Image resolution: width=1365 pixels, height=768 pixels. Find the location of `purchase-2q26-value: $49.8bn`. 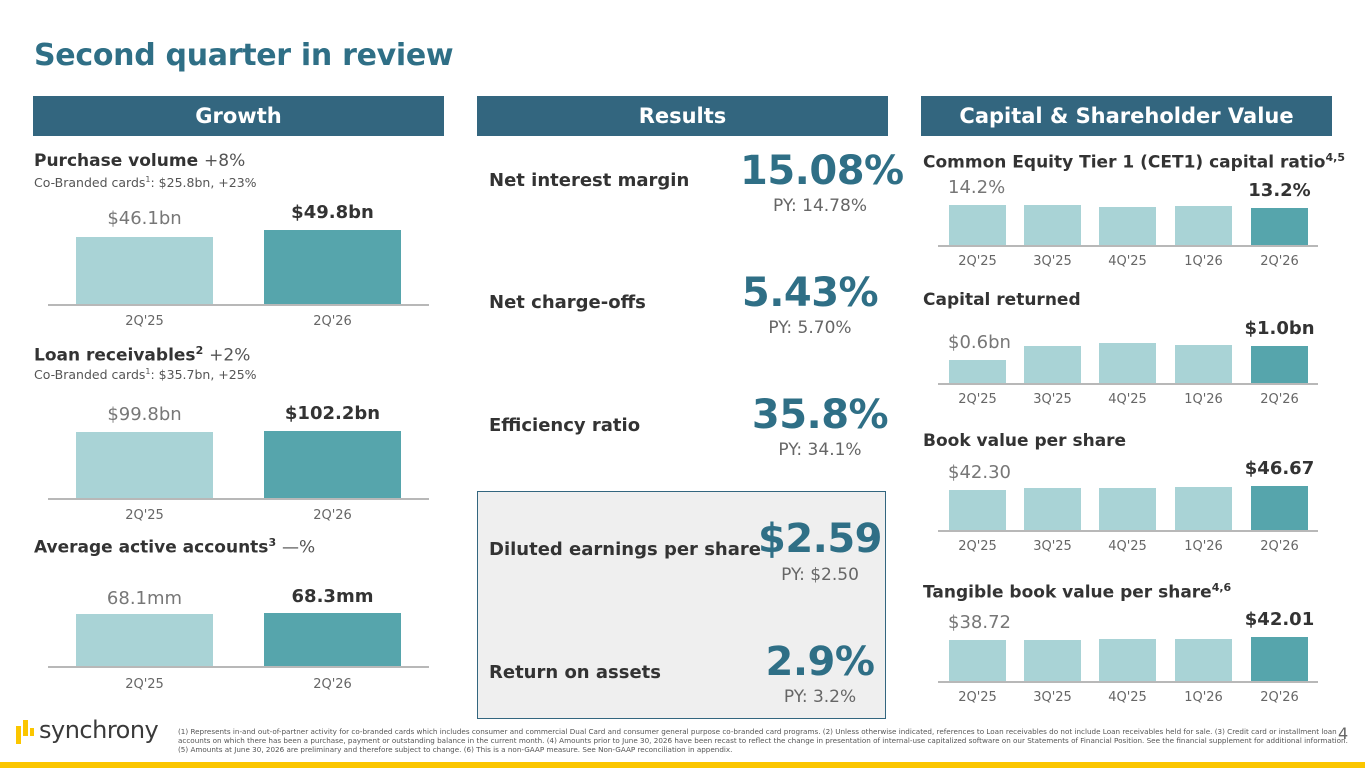

purchase-2q26-value: $49.8bn is located at coordinates (332, 212).